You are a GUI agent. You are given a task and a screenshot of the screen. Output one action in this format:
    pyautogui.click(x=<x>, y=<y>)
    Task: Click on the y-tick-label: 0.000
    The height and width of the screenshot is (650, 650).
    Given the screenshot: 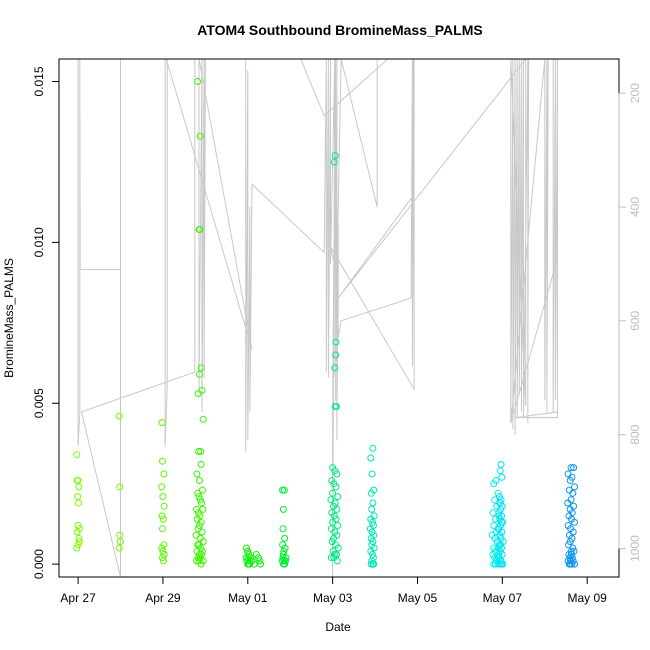 What is the action you would take?
    pyautogui.click(x=39, y=564)
    